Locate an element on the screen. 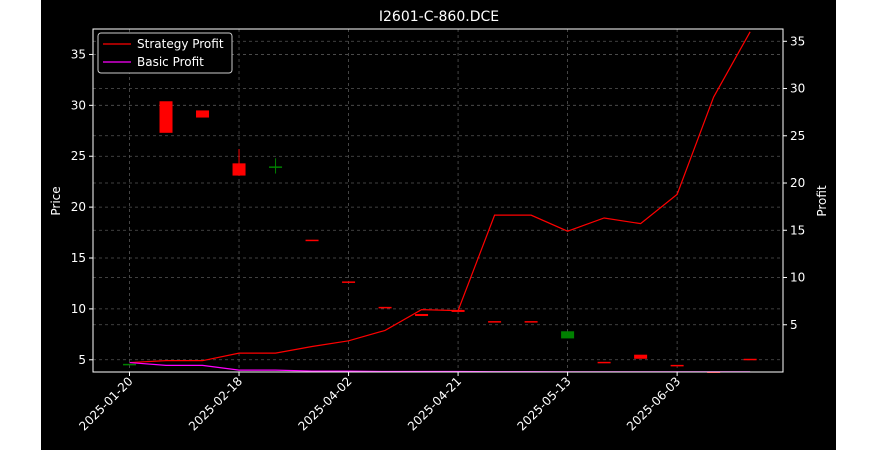 This screenshot has height=454, width=878. y-left-tick-label: 30 is located at coordinates (78, 105).